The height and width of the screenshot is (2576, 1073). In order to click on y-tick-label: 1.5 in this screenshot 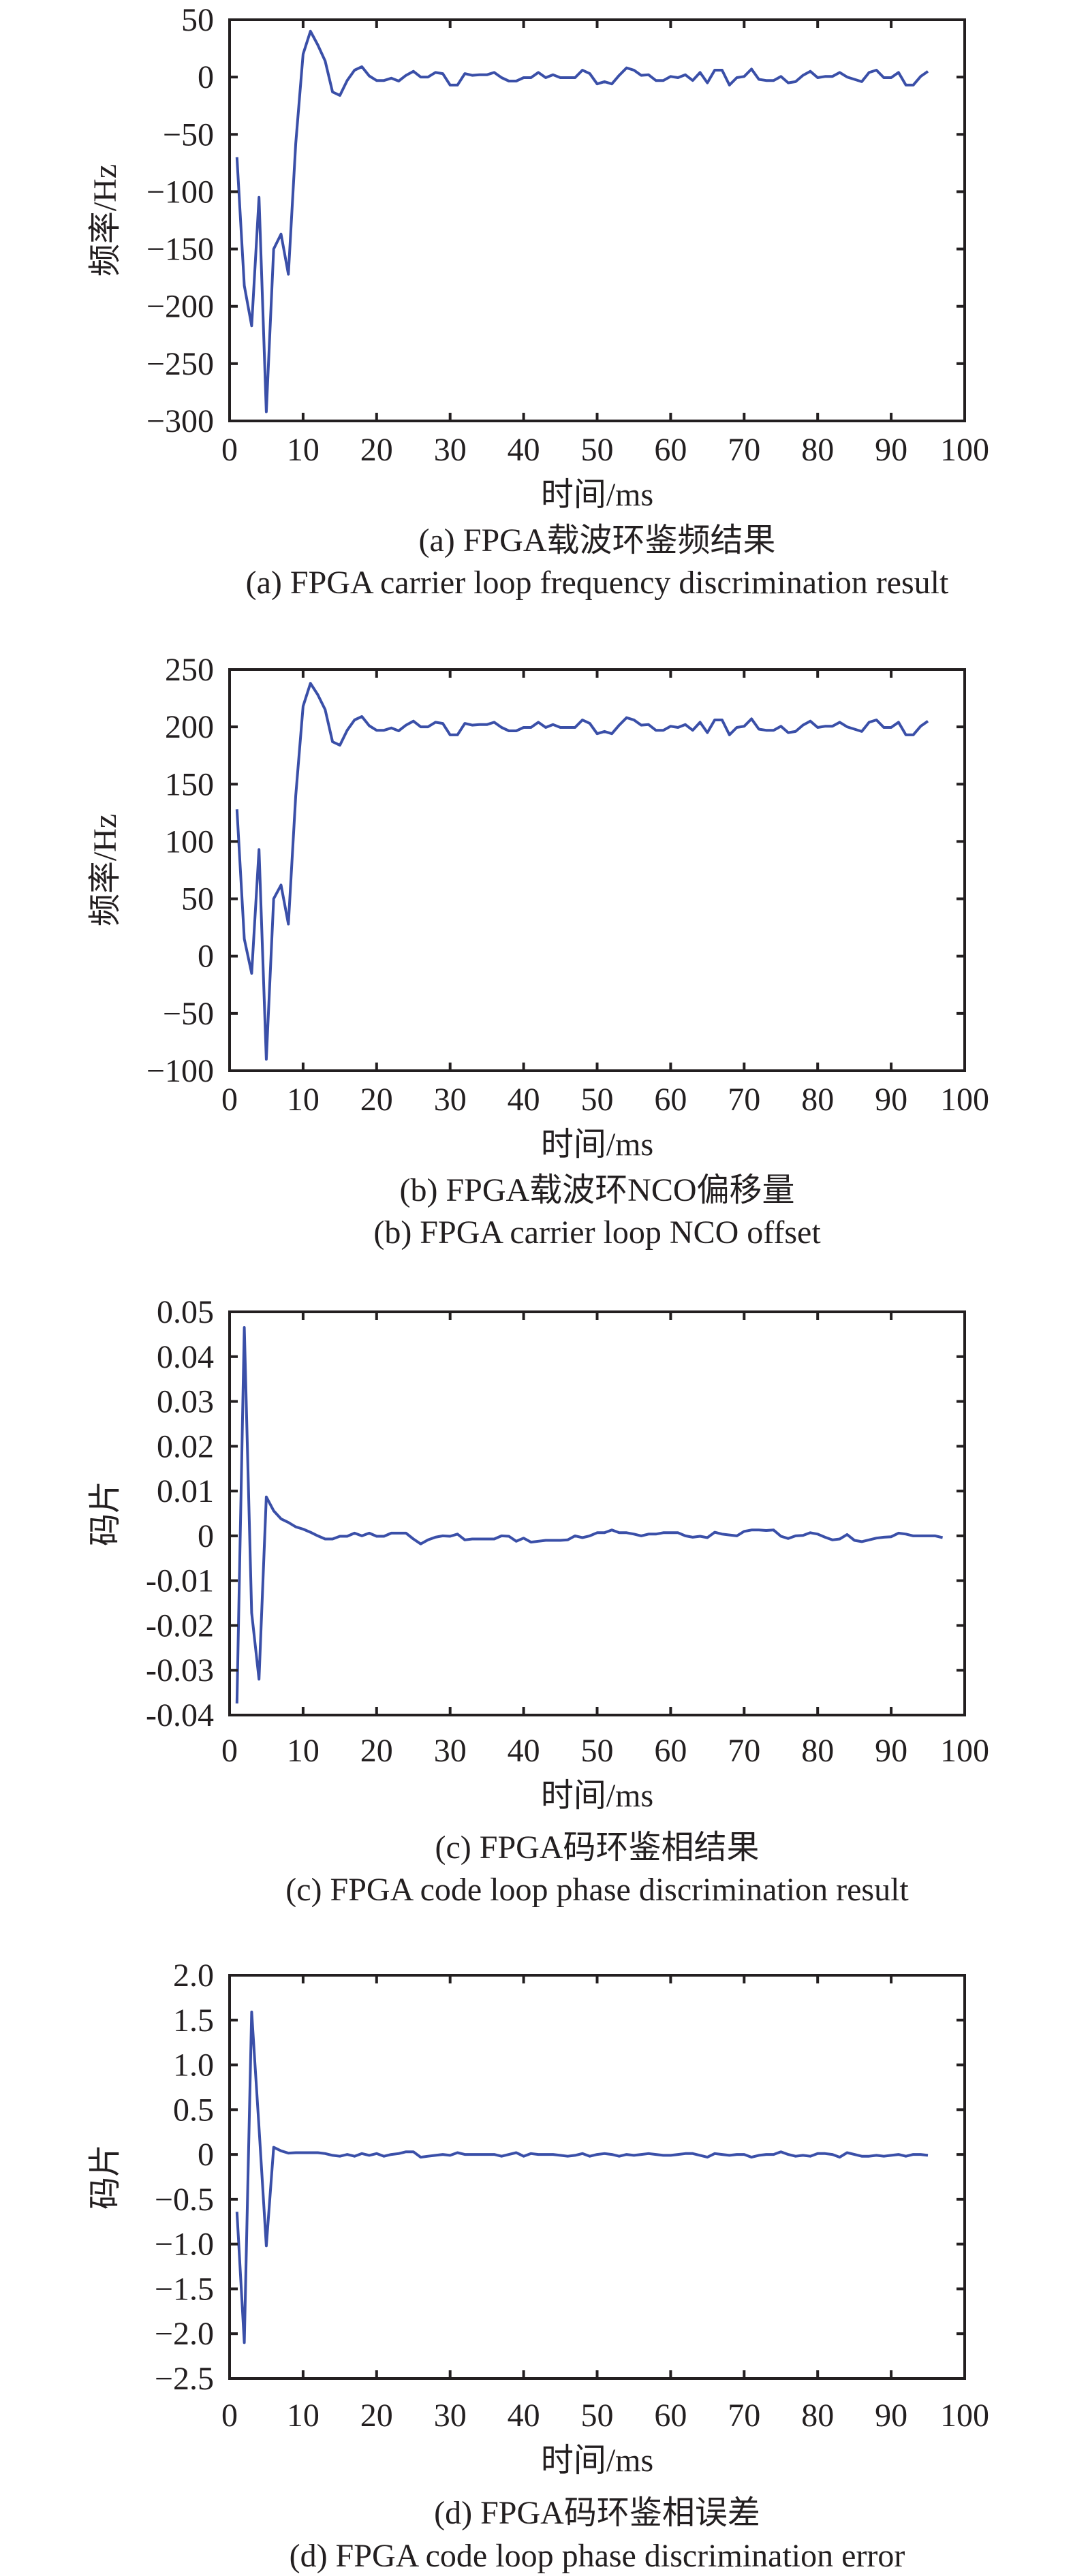, I will do `click(194, 2020)`.